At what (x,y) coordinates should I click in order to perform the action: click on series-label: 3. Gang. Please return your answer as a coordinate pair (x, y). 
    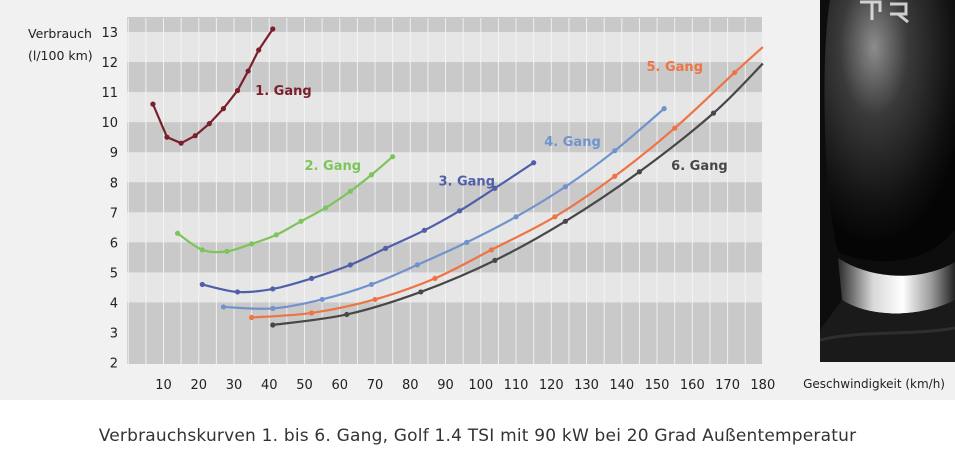
    Looking at the image, I should click on (466, 181).